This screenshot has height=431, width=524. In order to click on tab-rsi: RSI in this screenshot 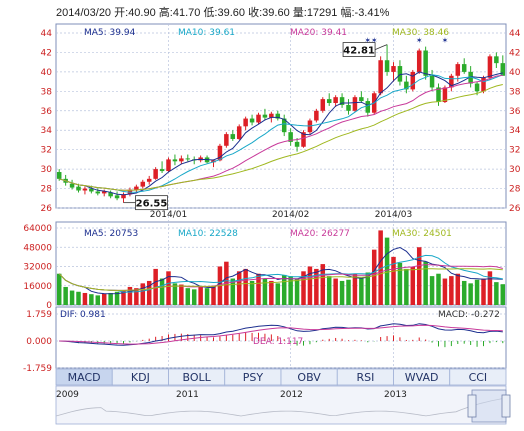, I will do `click(365, 377)`.